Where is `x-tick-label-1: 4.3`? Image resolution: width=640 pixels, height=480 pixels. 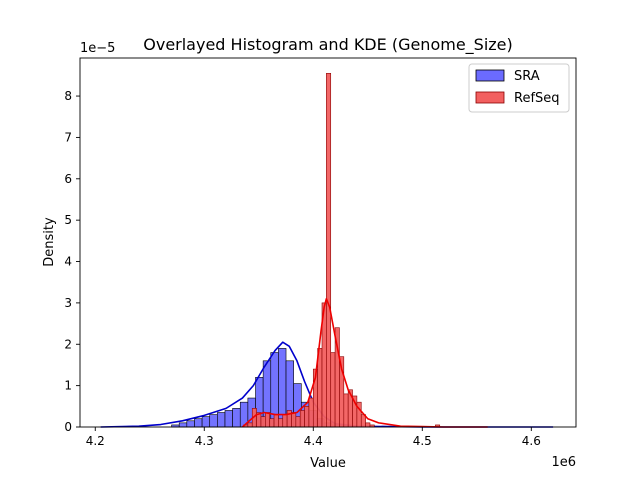
x-tick-label-1: 4.3 is located at coordinates (204, 441).